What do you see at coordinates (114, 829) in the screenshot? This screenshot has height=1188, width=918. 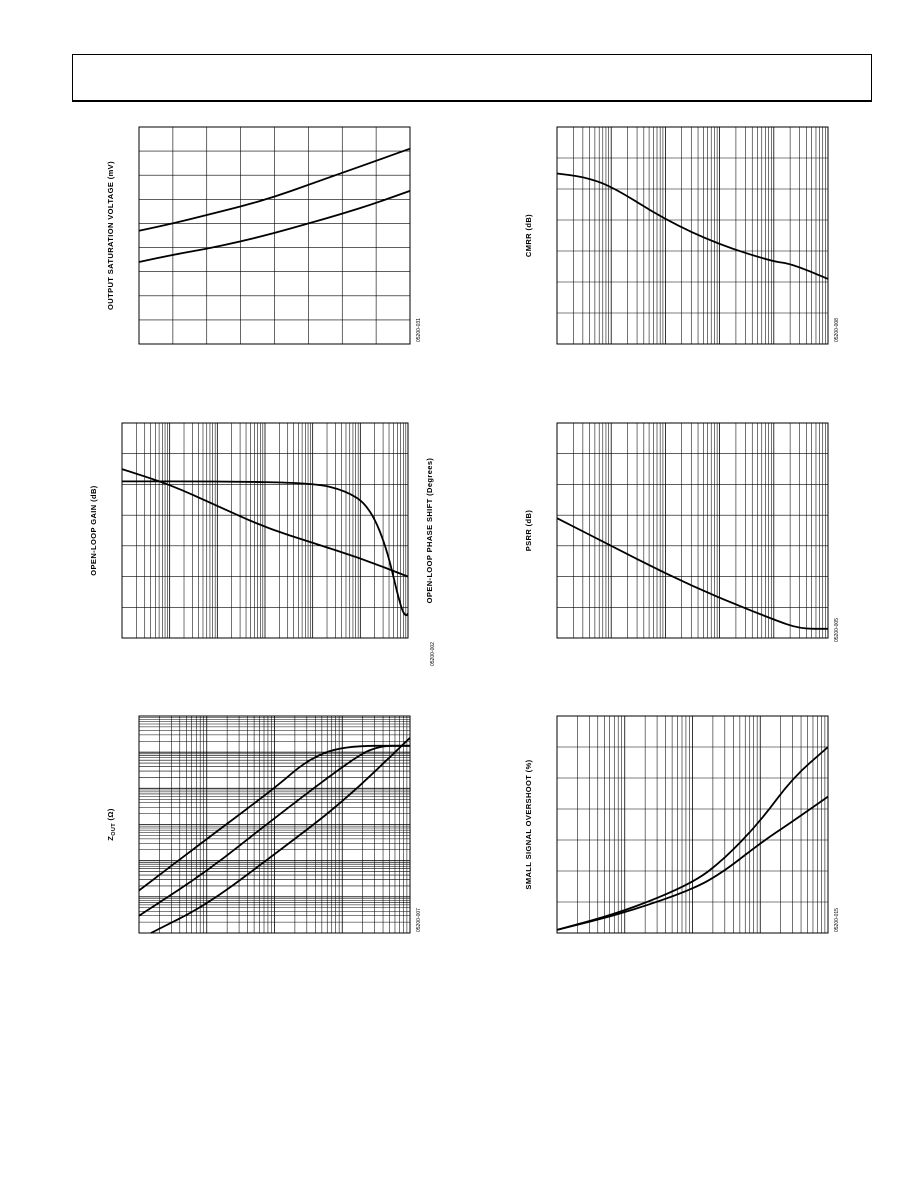 I see `y-axis-label-subscript: OUT` at bounding box center [114, 829].